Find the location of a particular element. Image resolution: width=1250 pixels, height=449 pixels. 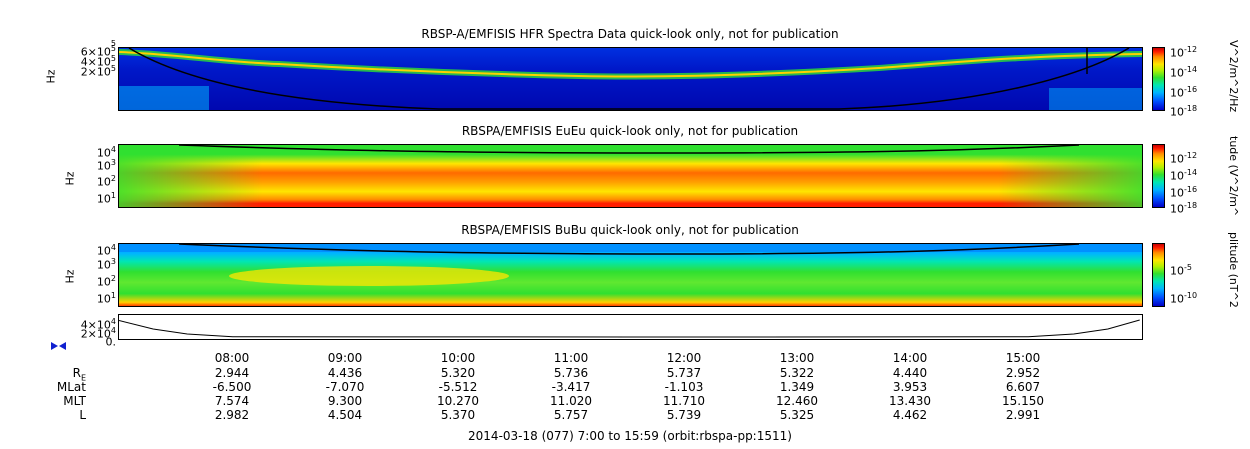

ephemeris-cell-l: 5.370 is located at coordinates (458, 415).